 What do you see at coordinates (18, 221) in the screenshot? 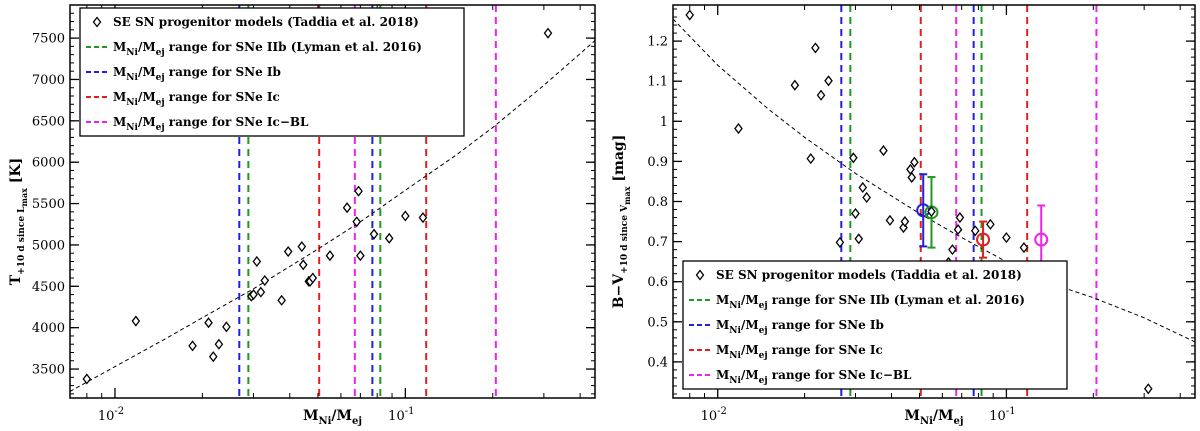
I see `y-axis-title: T+10 d since Lmax [K]` at bounding box center [18, 221].